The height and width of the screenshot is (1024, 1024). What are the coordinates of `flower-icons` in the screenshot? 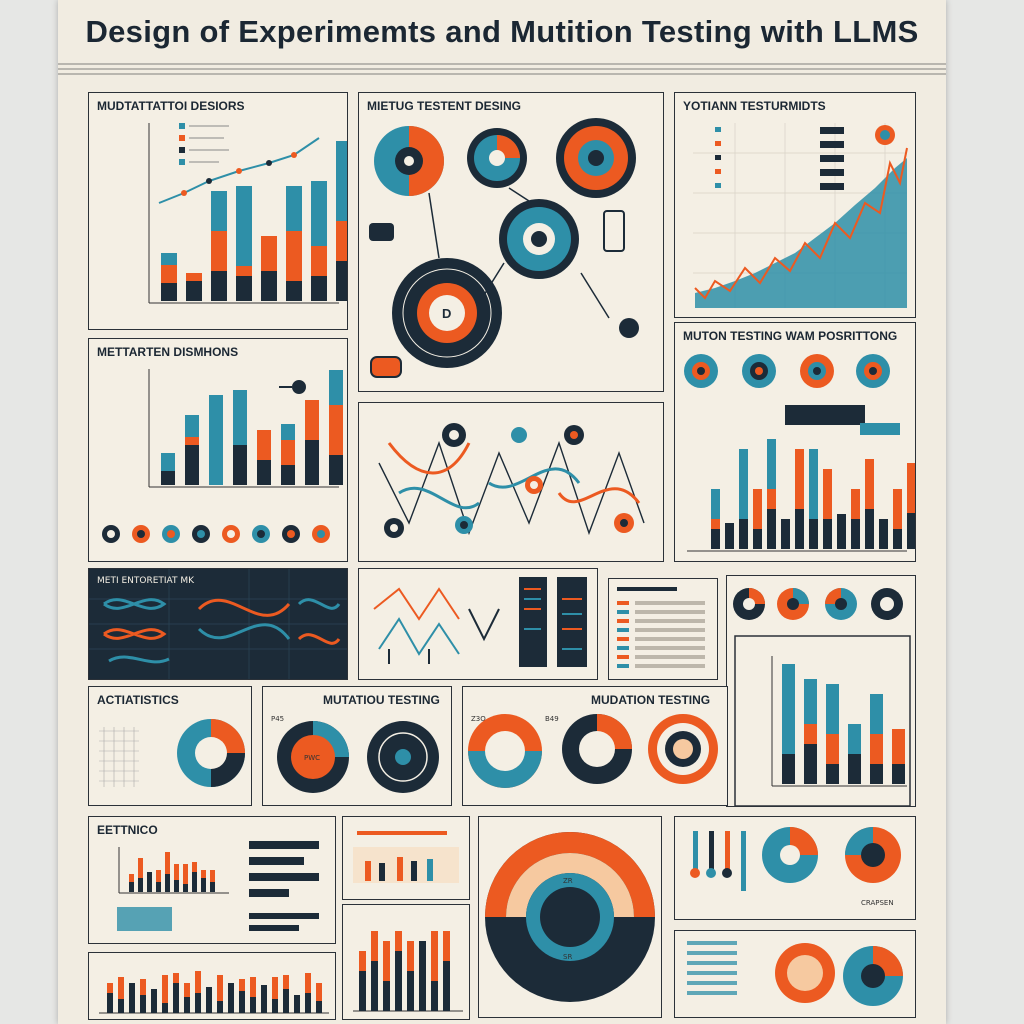 It's located at (787, 371).